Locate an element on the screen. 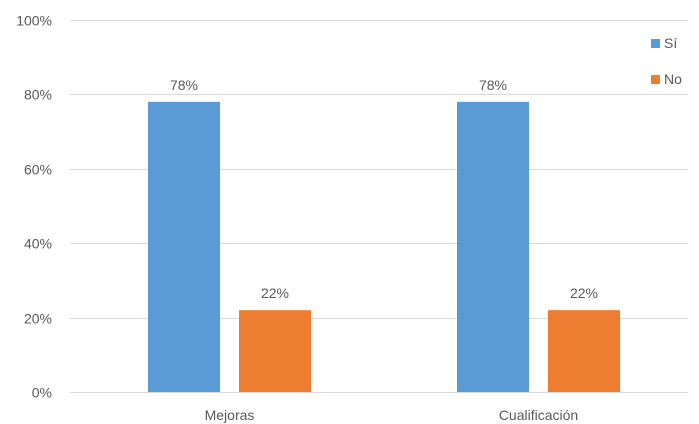 This screenshot has width=699, height=424. bar-cualificación-no is located at coordinates (584, 351).